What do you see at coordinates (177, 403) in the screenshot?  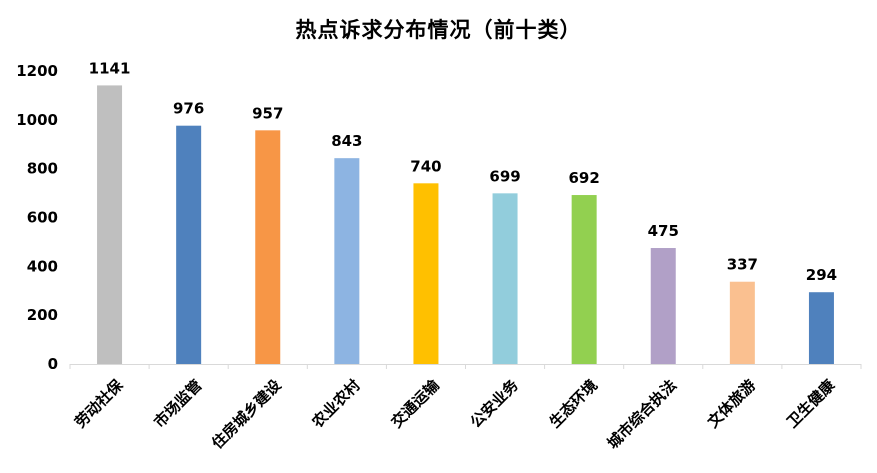 I see `x-tick-label: 市场监管` at bounding box center [177, 403].